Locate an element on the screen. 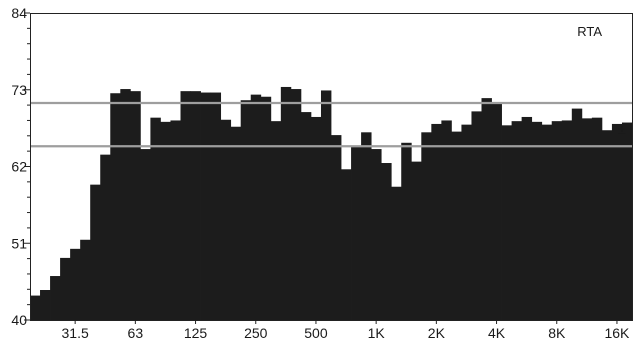 Image resolution: width=640 pixels, height=341 pixels. chart-title: RTA is located at coordinates (589, 31).